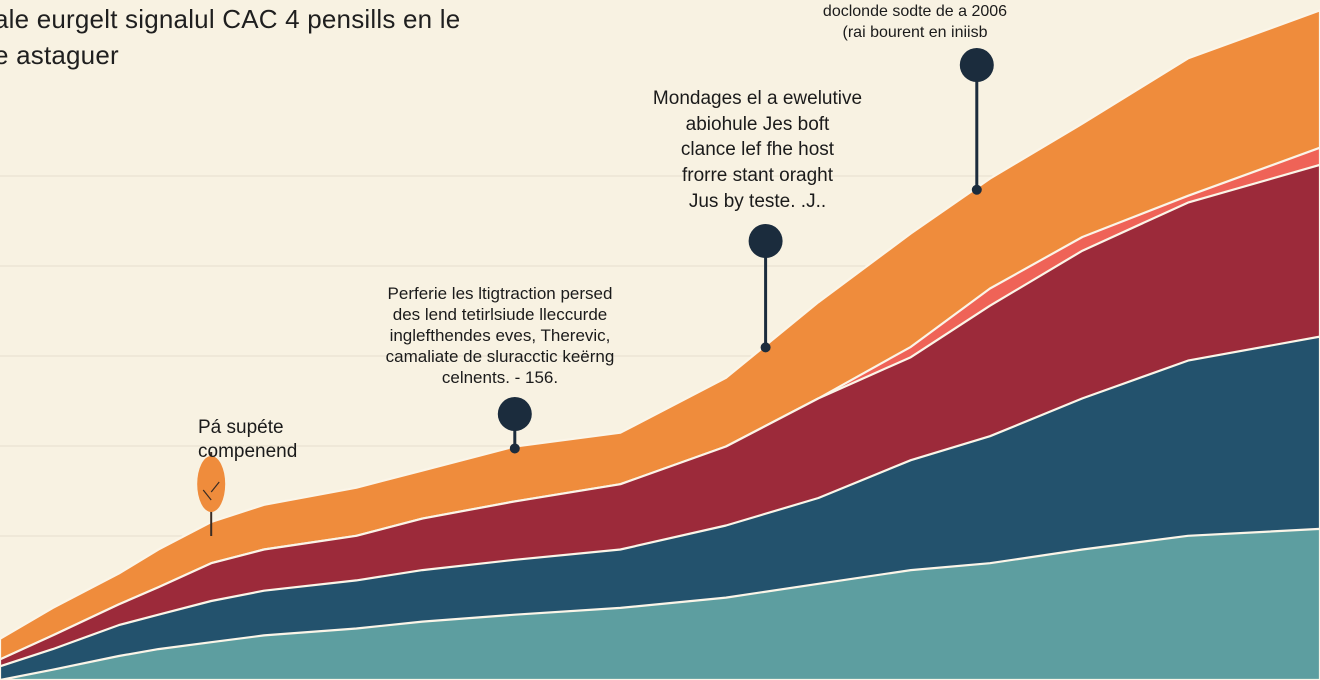 The image size is (1320, 680). I want to click on annotation-a3-line: clance lef fhe host, so click(757, 150).